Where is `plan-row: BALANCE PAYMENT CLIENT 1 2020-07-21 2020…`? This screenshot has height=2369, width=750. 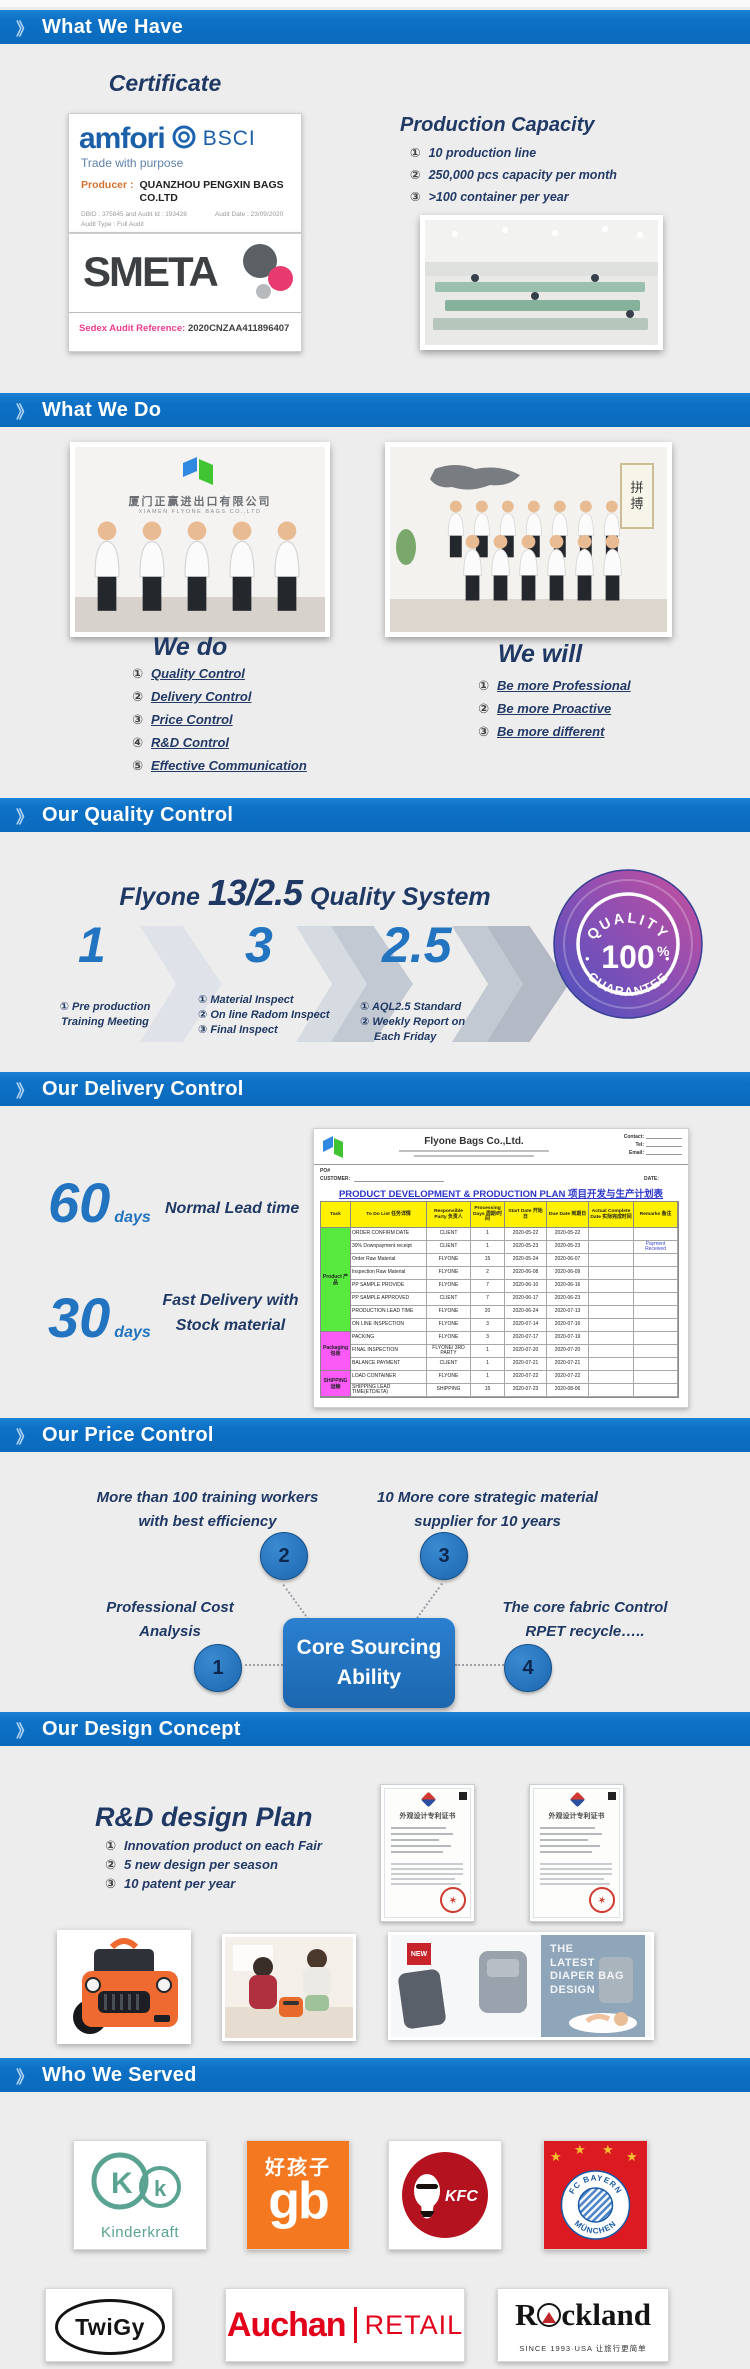
plan-row: BALANCE PAYMENT CLIENT 1 2020-07-21 2020… is located at coordinates (514, 1364).